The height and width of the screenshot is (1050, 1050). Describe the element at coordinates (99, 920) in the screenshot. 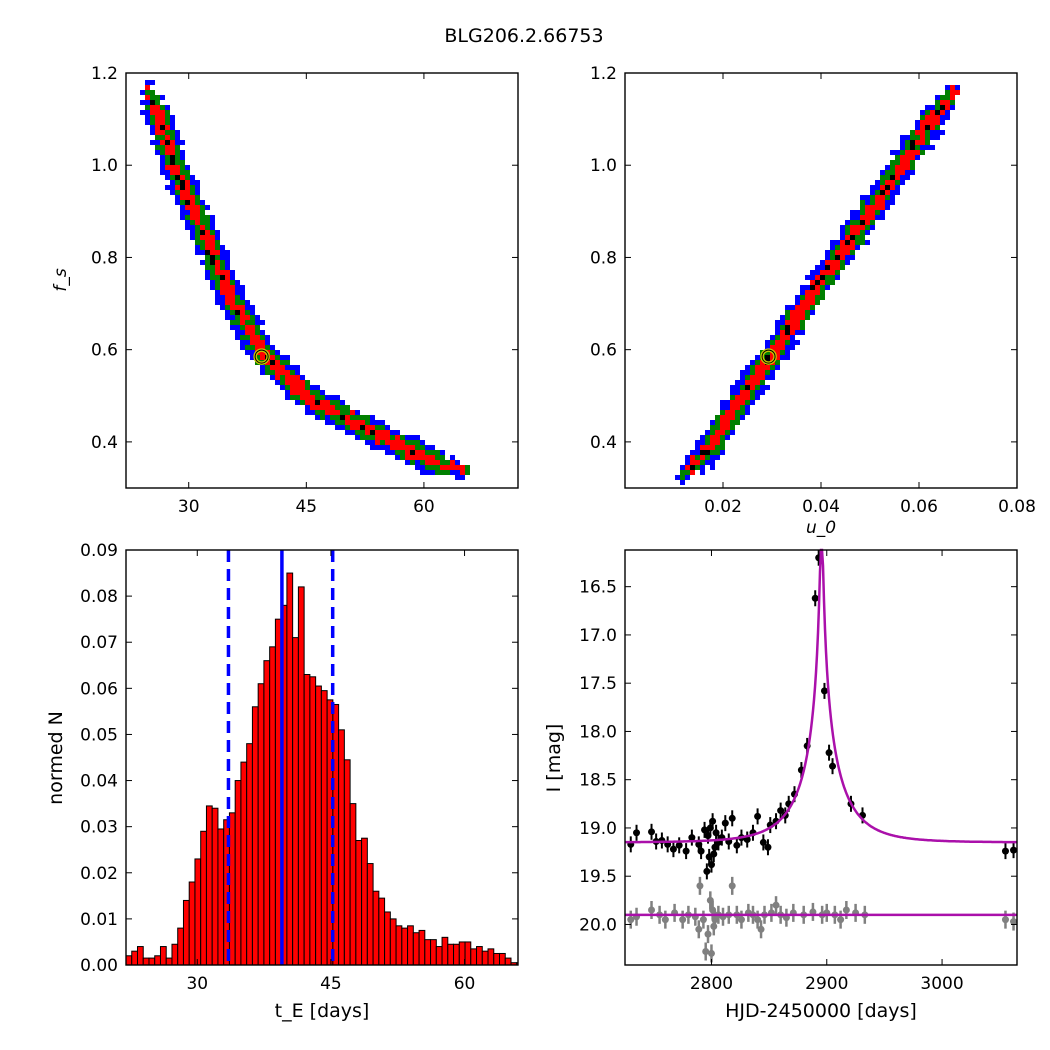

I see `y-tick-label: 0.01` at that location.